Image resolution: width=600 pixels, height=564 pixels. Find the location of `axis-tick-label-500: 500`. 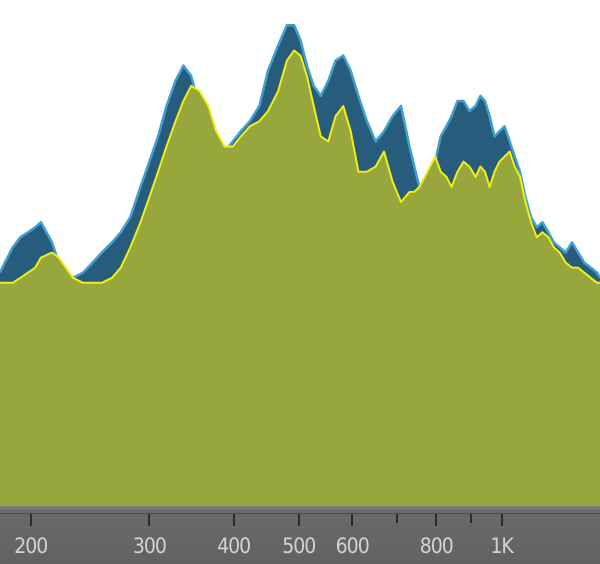

axis-tick-label-500: 500 is located at coordinates (299, 546).